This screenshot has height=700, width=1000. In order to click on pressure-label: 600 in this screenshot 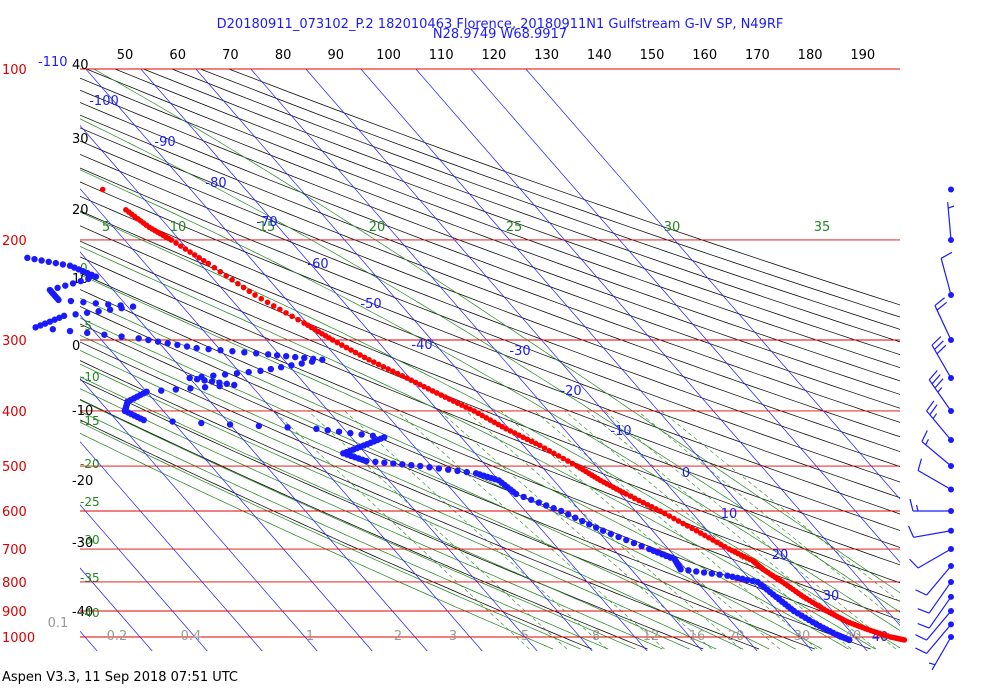, I will do `click(14, 512)`.